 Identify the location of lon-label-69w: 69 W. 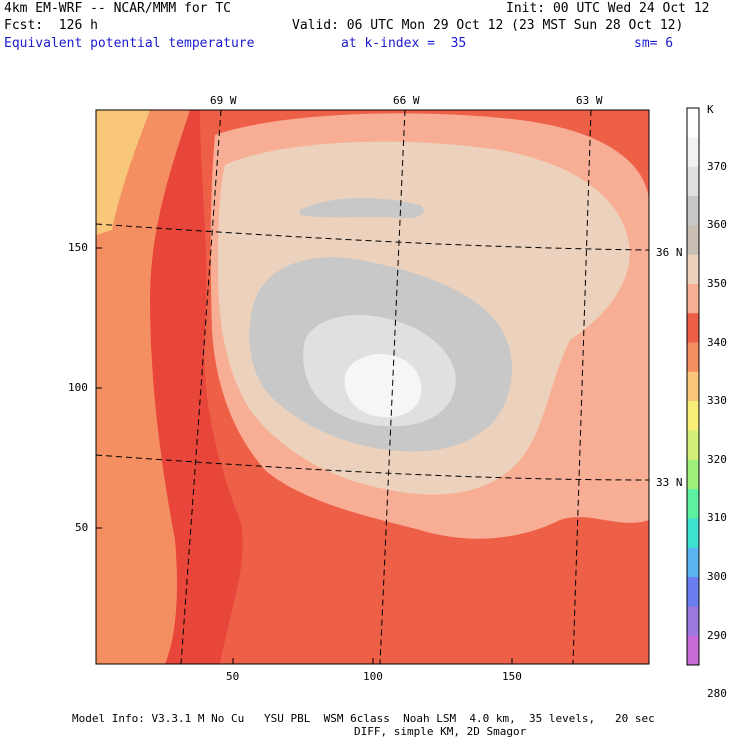
(223, 100).